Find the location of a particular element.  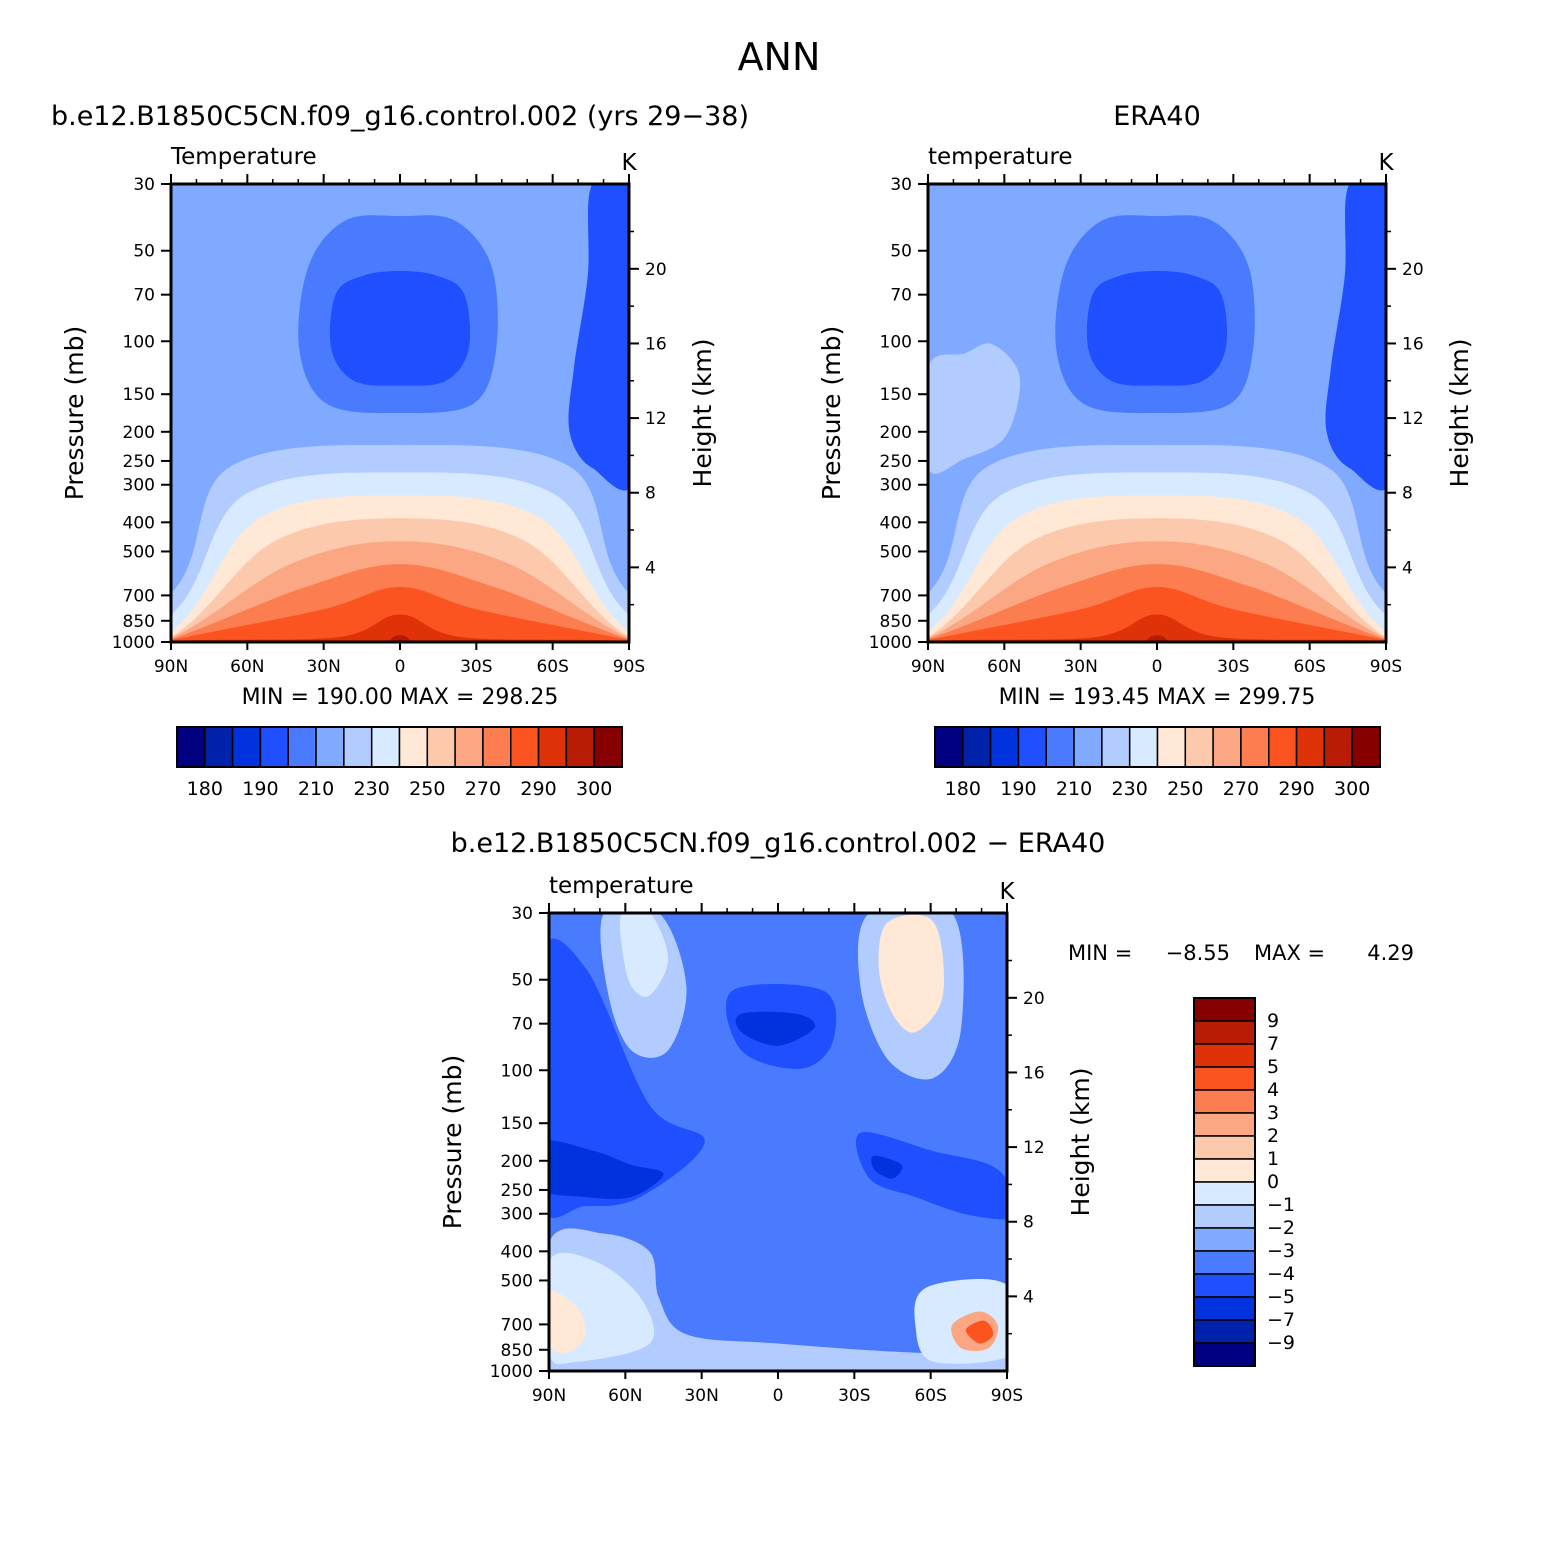

y-tick-label: 30 is located at coordinates (144, 185).